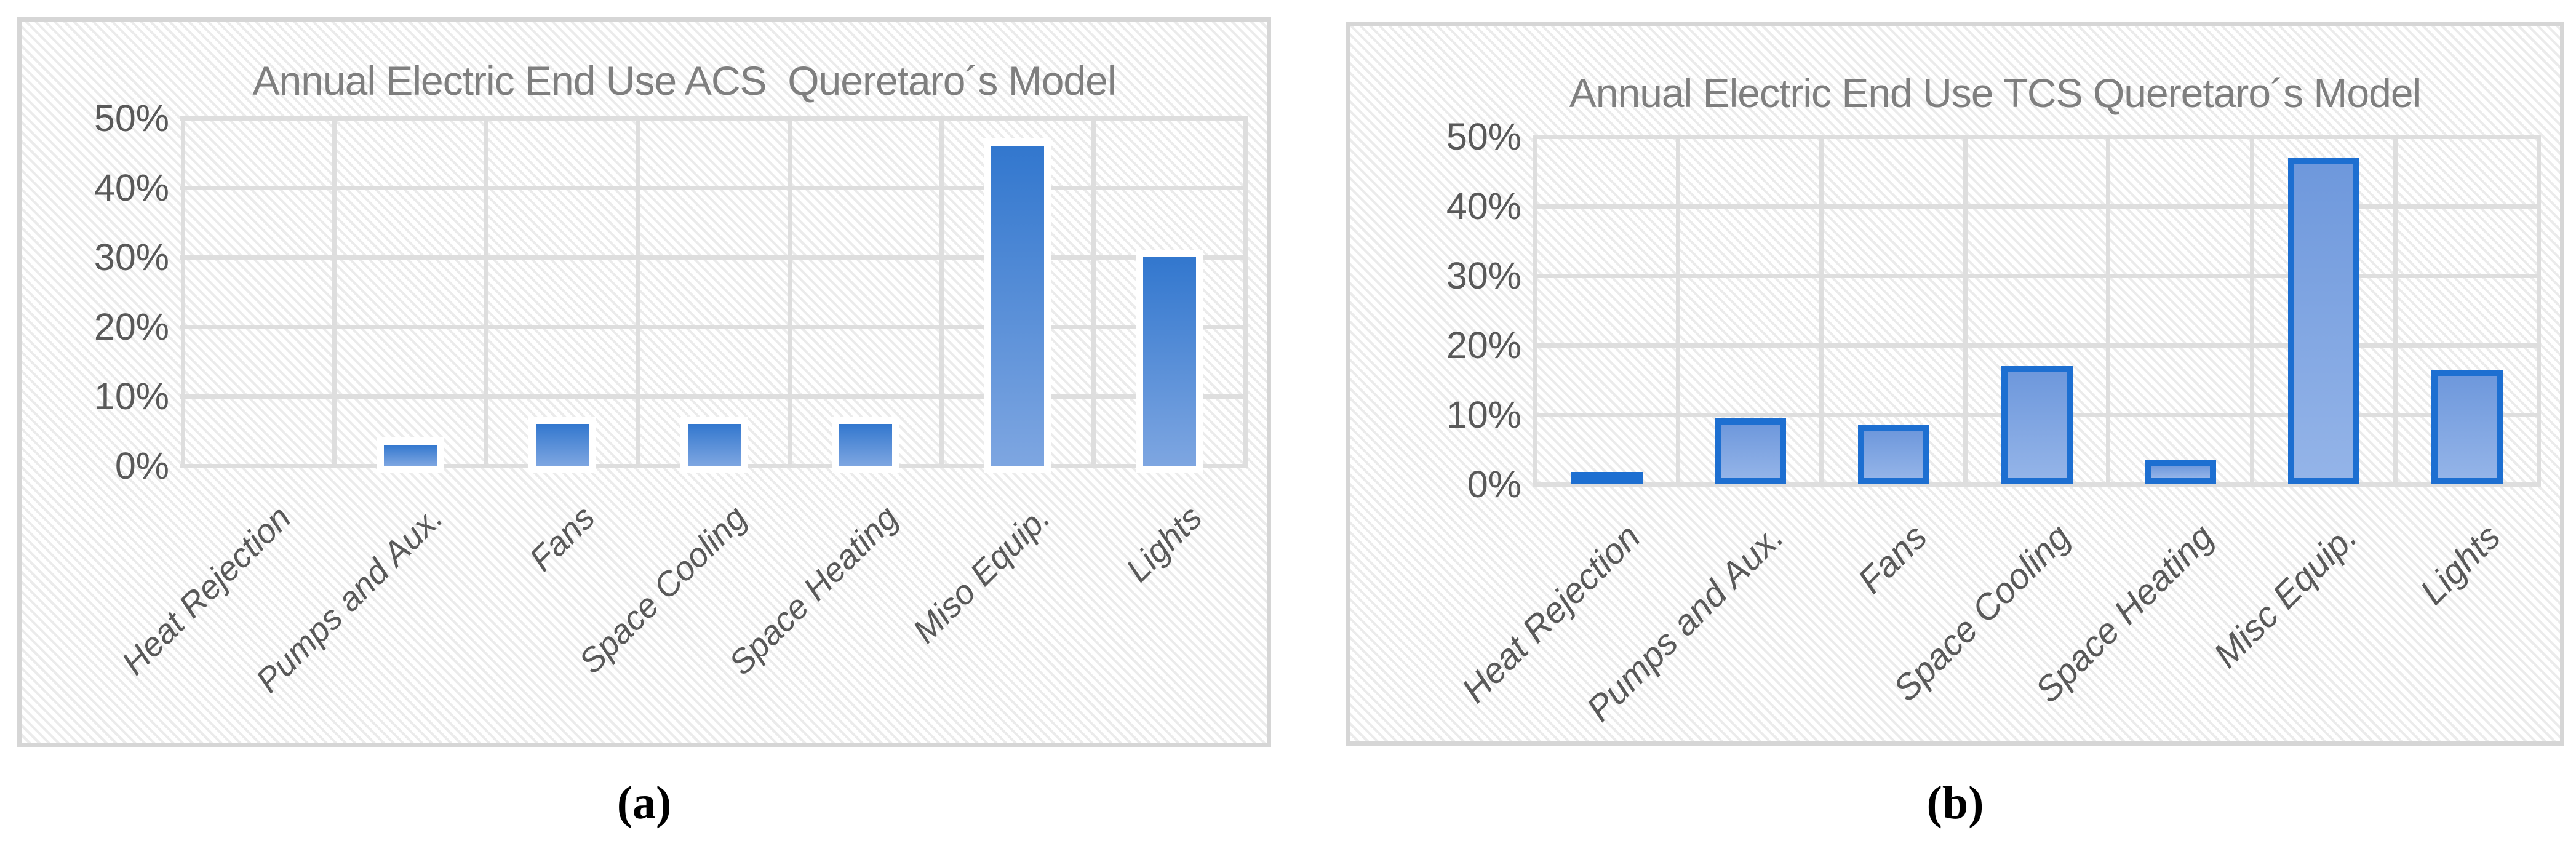  I want to click on figure-caption-b: (b), so click(1955, 803).